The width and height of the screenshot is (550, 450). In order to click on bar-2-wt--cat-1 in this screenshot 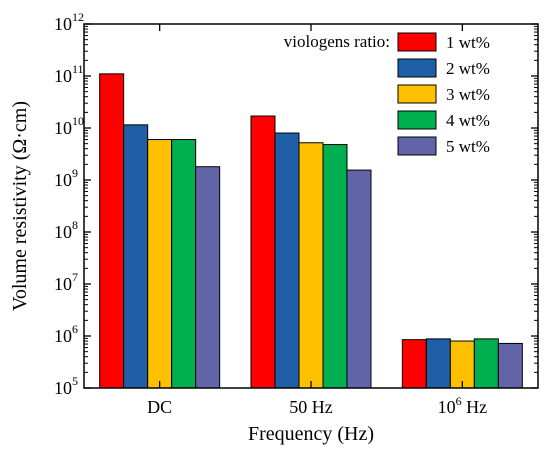, I will do `click(287, 260)`.